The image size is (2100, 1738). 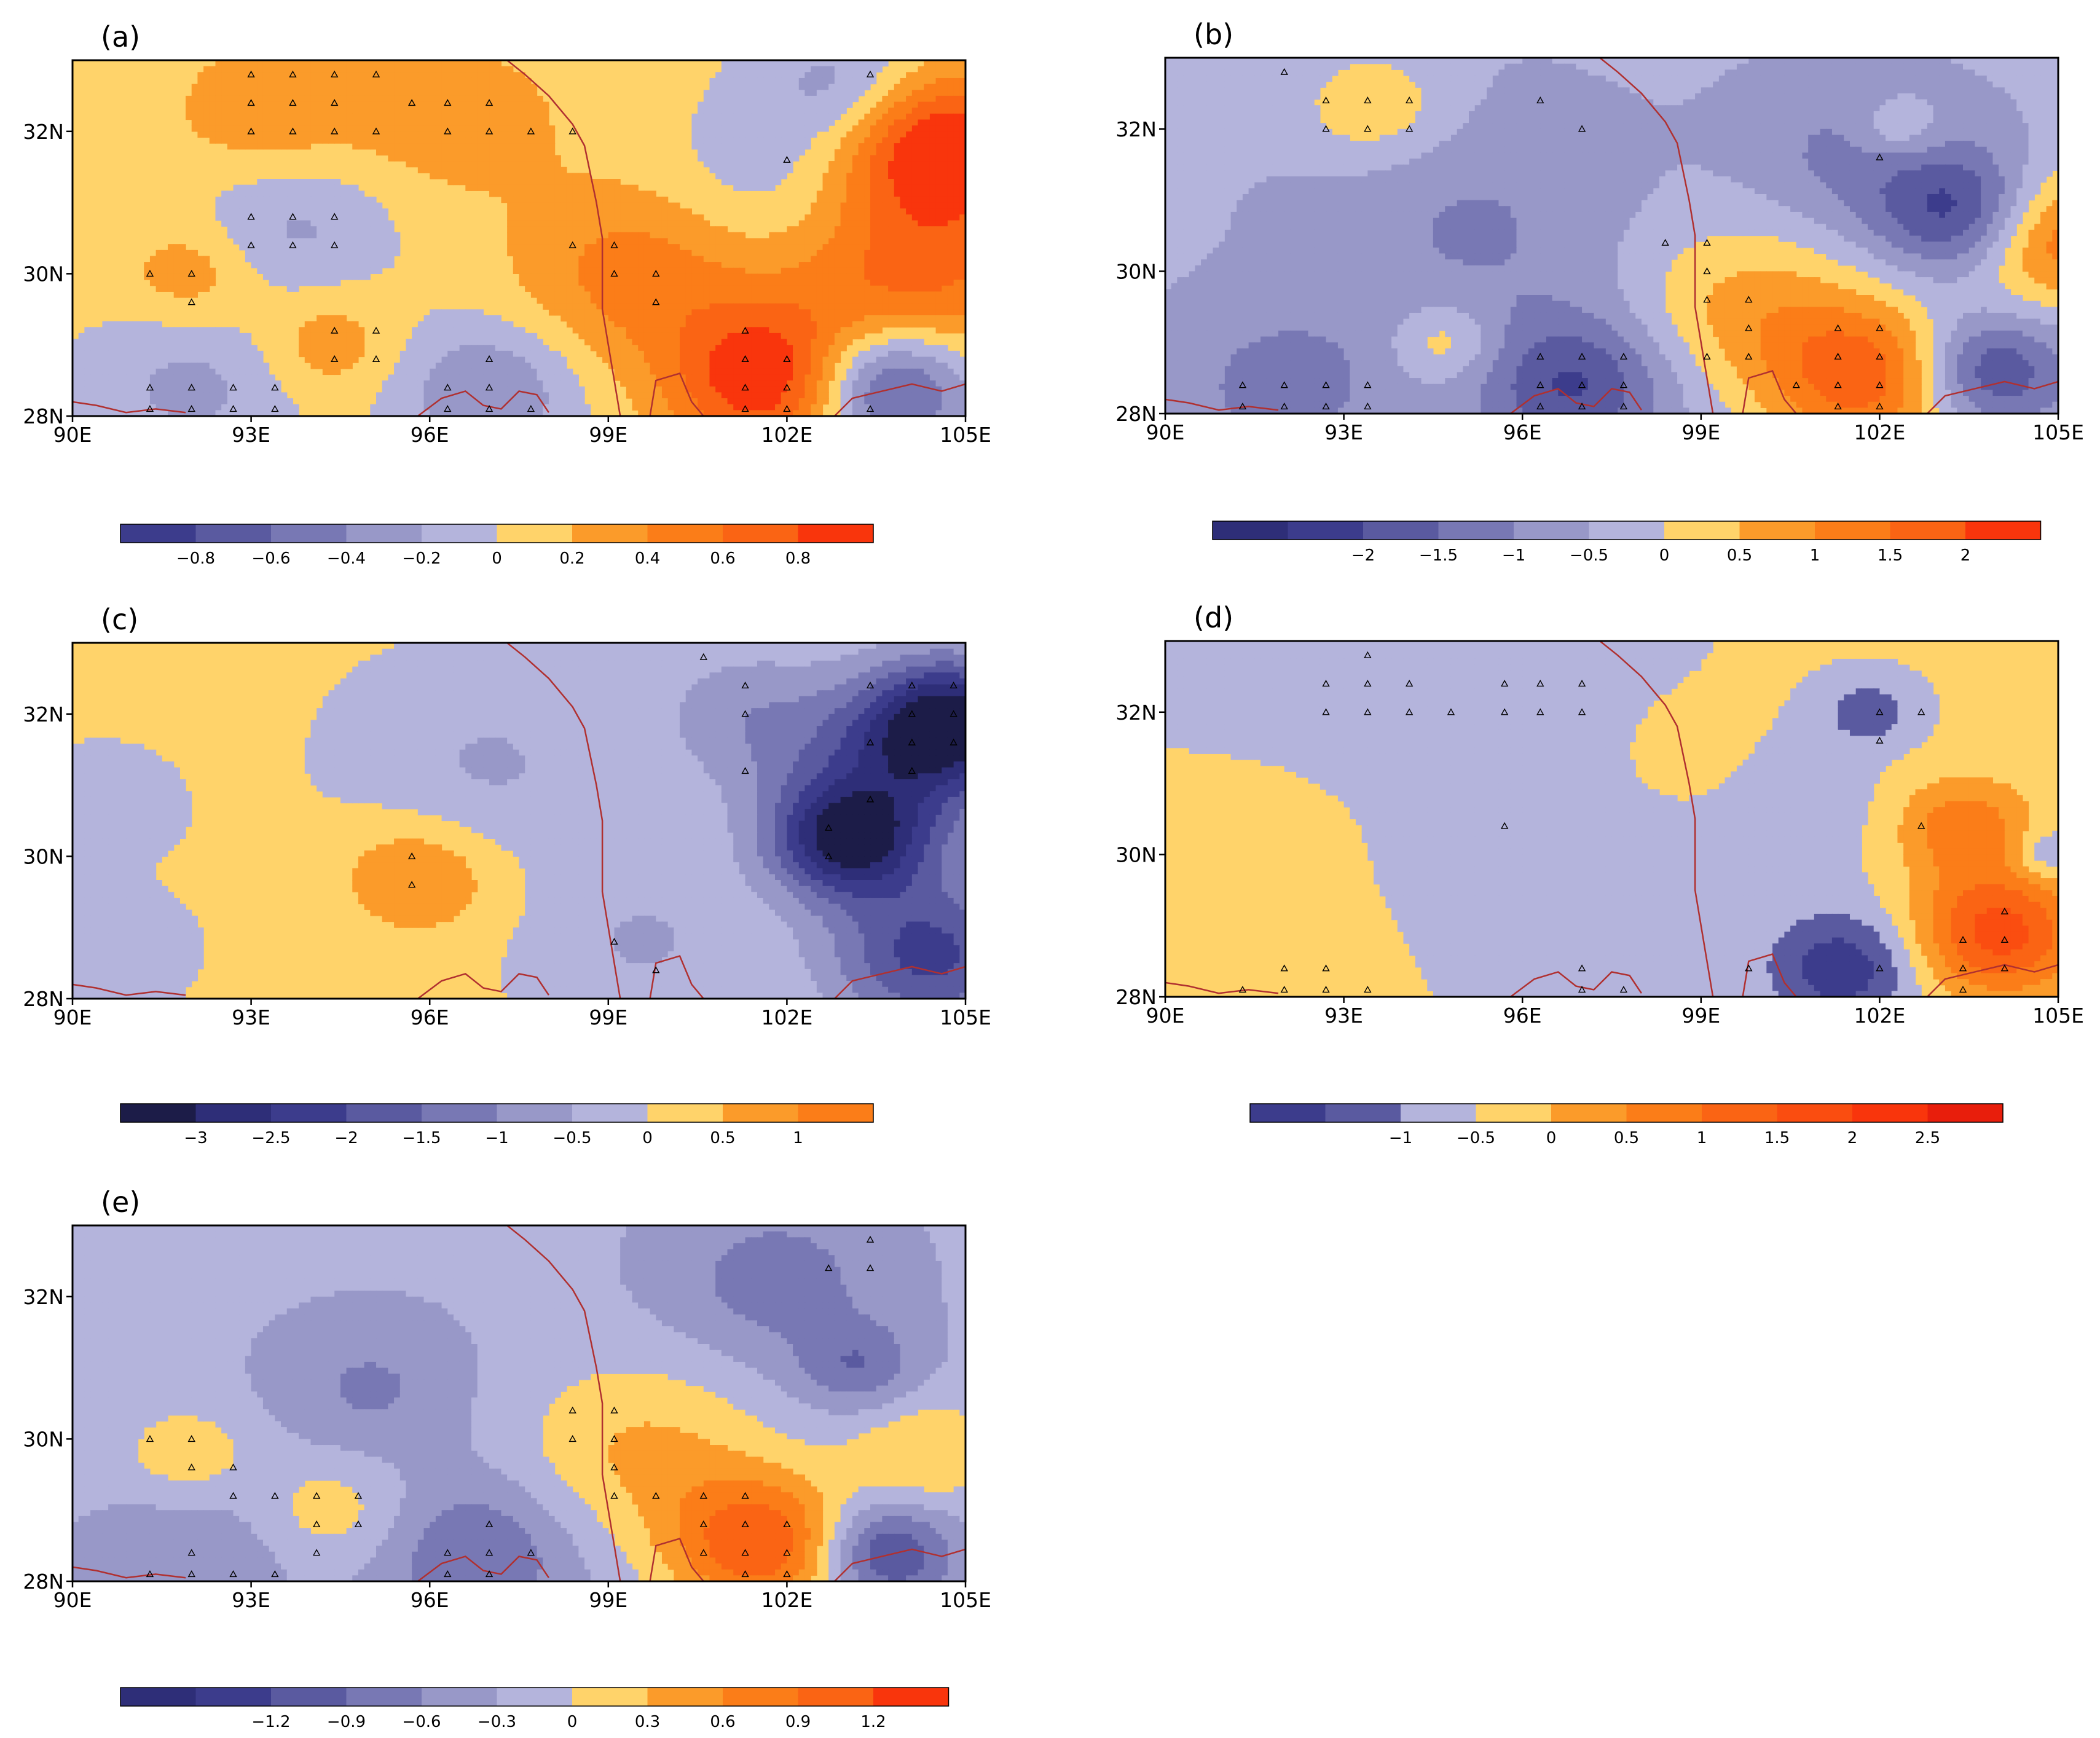 I want to click on country-borders, so click(x=1611, y=819).